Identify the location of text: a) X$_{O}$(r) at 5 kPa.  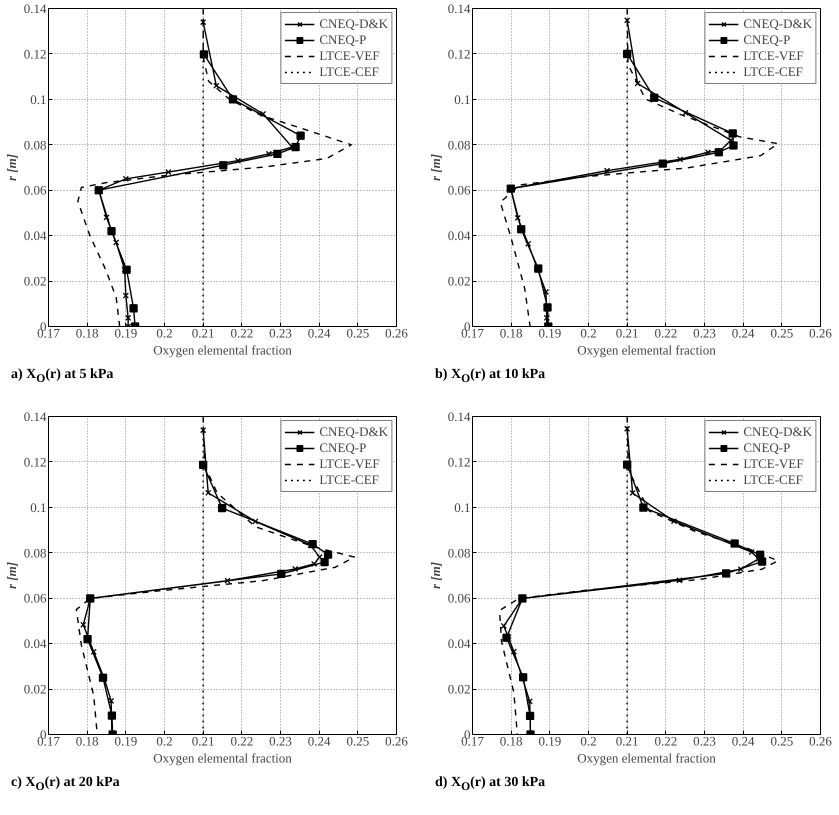
(62, 376).